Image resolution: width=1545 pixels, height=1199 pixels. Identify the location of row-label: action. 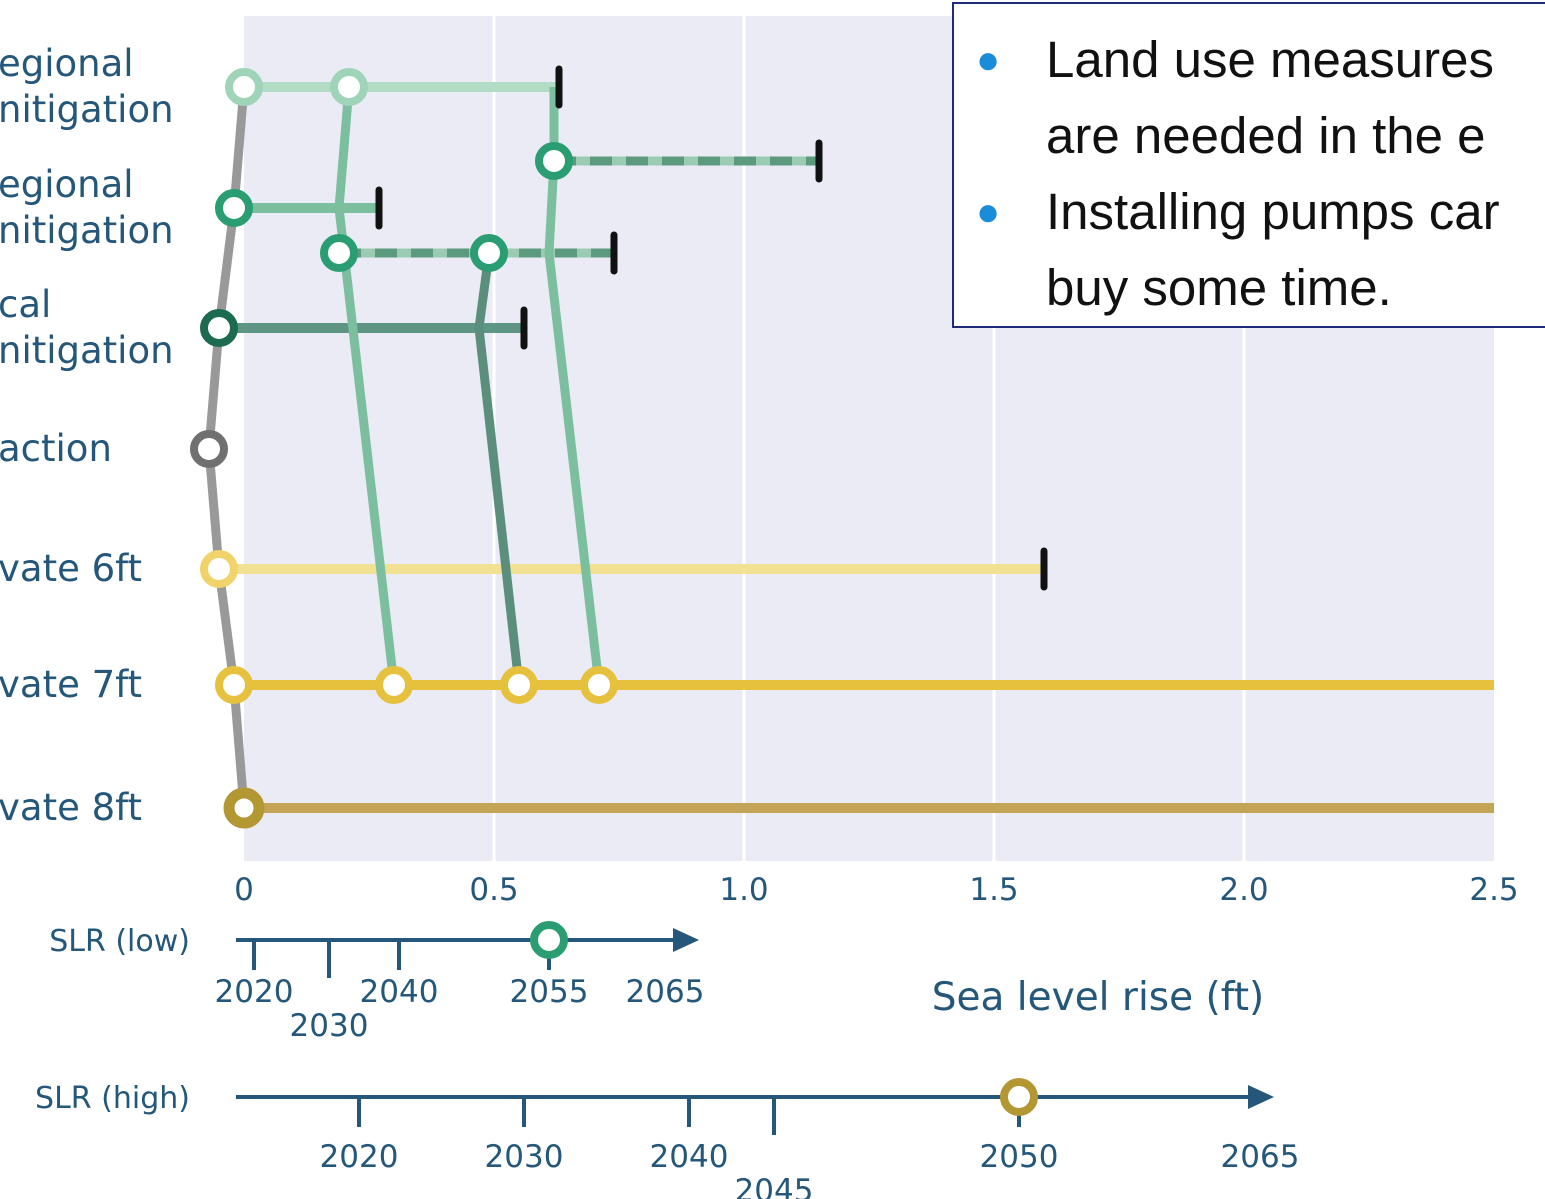
(56, 448).